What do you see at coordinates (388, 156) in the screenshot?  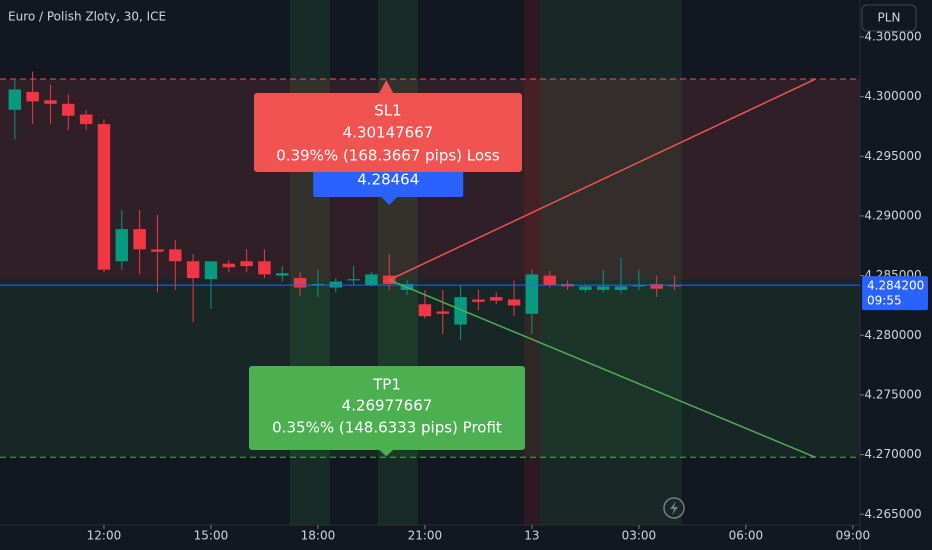 I see `sl-text: 0.39%% (168.3667 pips) Loss` at bounding box center [388, 156].